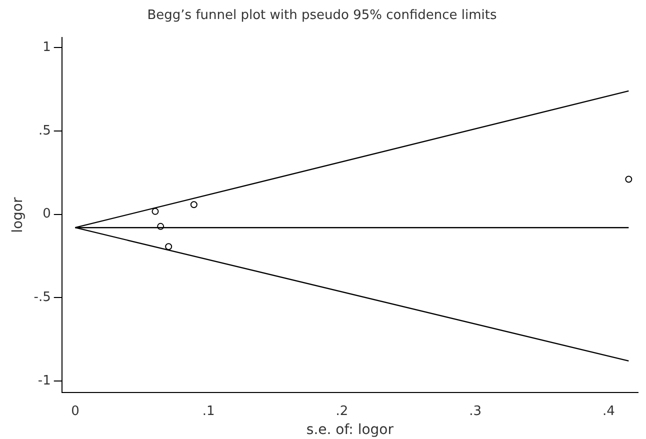 This screenshot has height=439, width=646. Describe the element at coordinates (44, 130) in the screenshot. I see `y-tick-label: .5` at that location.